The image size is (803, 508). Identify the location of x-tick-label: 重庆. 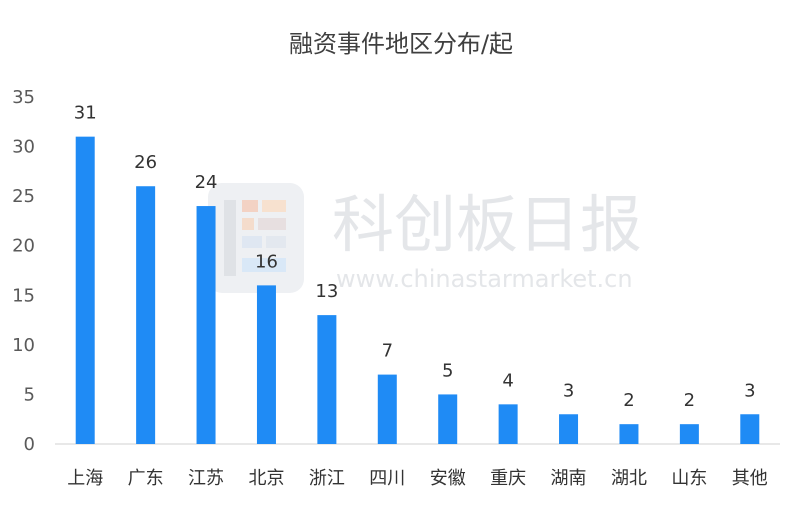
(508, 478).